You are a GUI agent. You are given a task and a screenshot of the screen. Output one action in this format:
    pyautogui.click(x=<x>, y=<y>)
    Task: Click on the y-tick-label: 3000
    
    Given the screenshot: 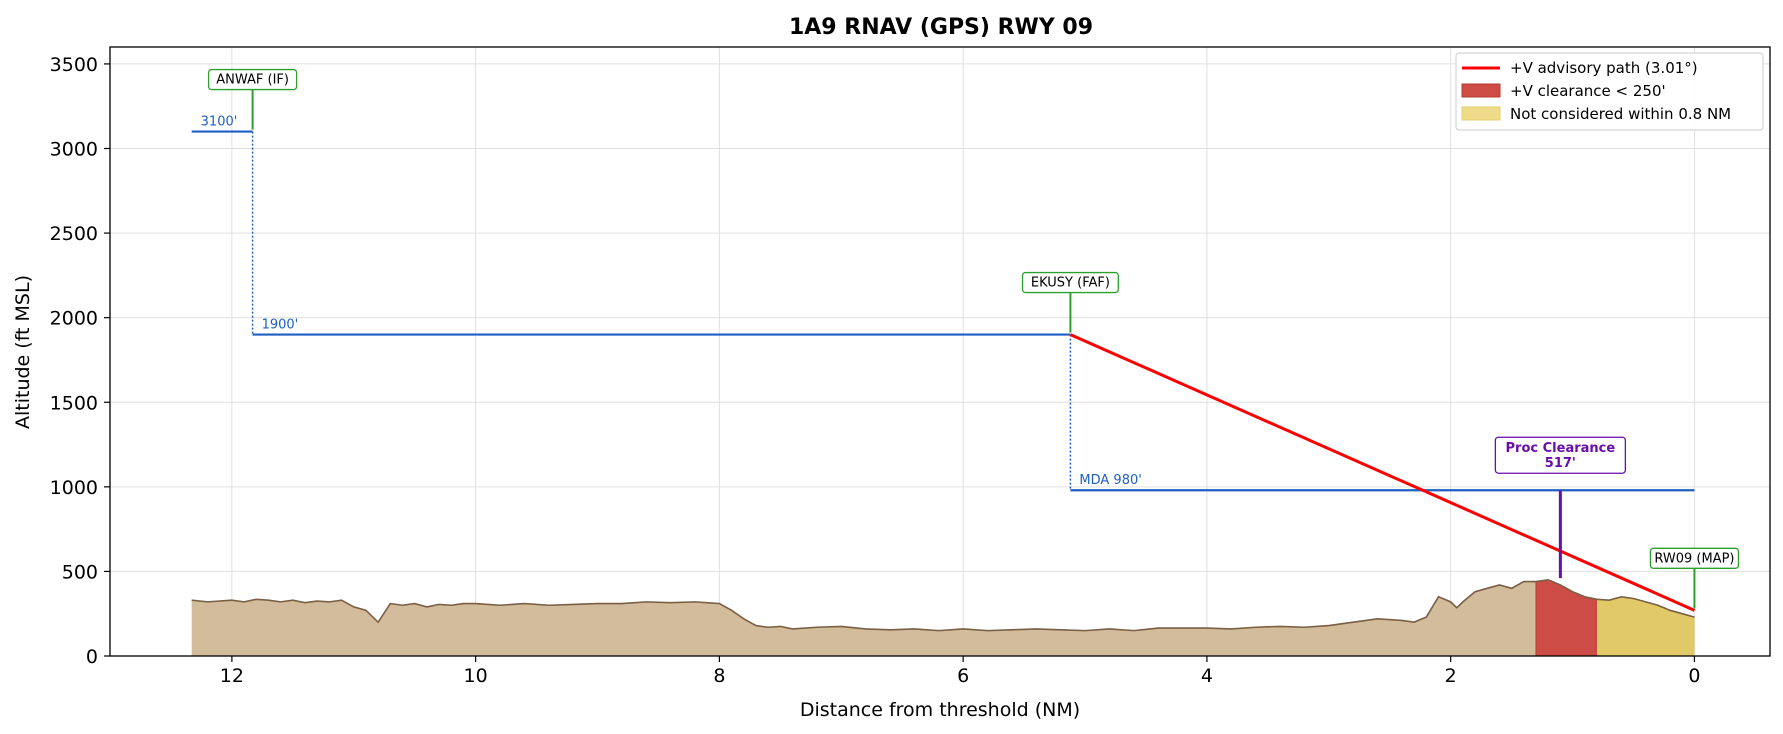 What is the action you would take?
    pyautogui.click(x=74, y=150)
    